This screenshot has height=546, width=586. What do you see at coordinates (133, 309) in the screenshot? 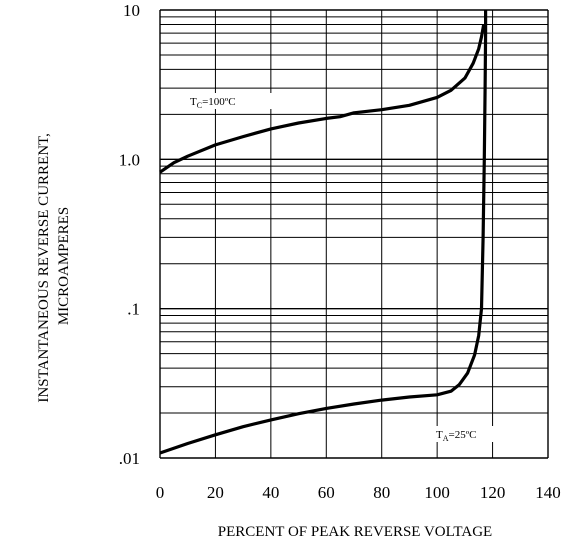
I see `y-tick-label: .1` at bounding box center [133, 309].